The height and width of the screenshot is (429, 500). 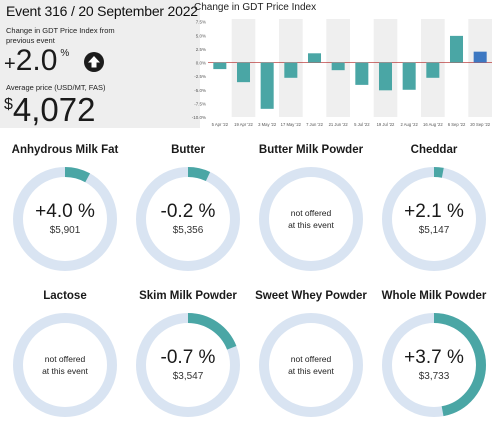 What do you see at coordinates (311, 150) in the screenshot?
I see `product-name: Butter Milk Powder` at bounding box center [311, 150].